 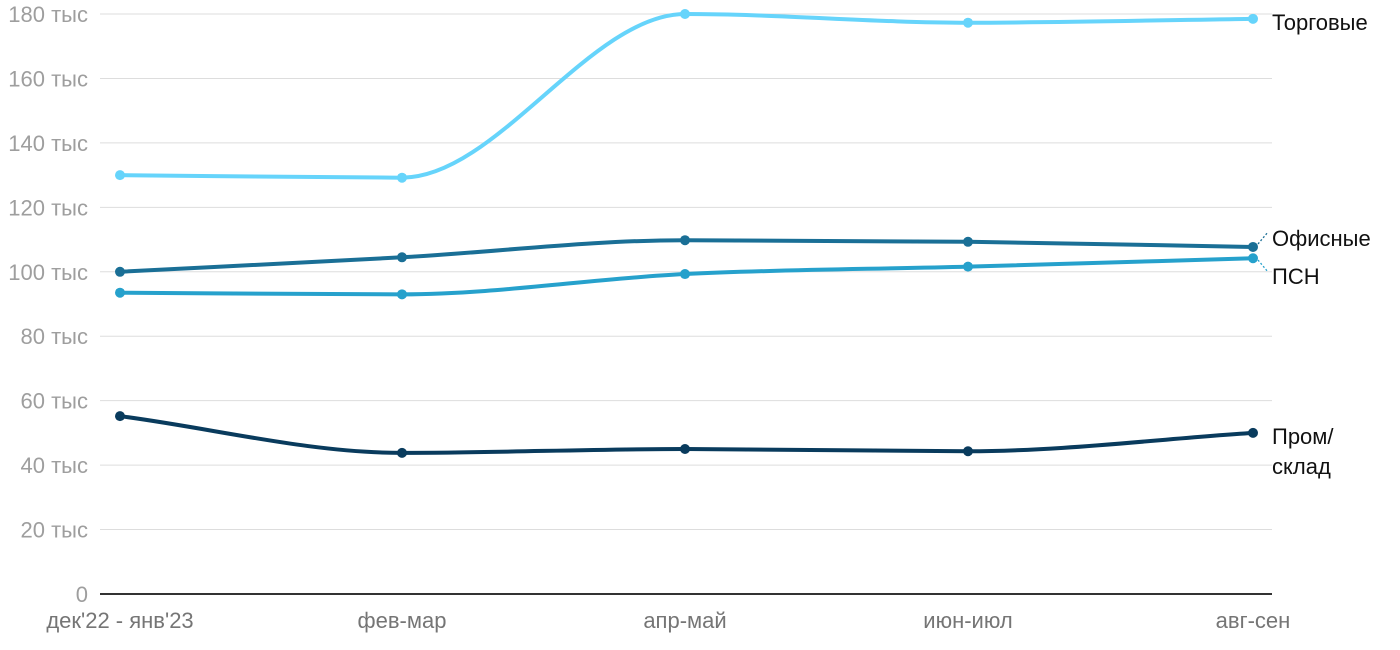 I want to click on series-label: Пром/склад, so click(x=1303, y=451).